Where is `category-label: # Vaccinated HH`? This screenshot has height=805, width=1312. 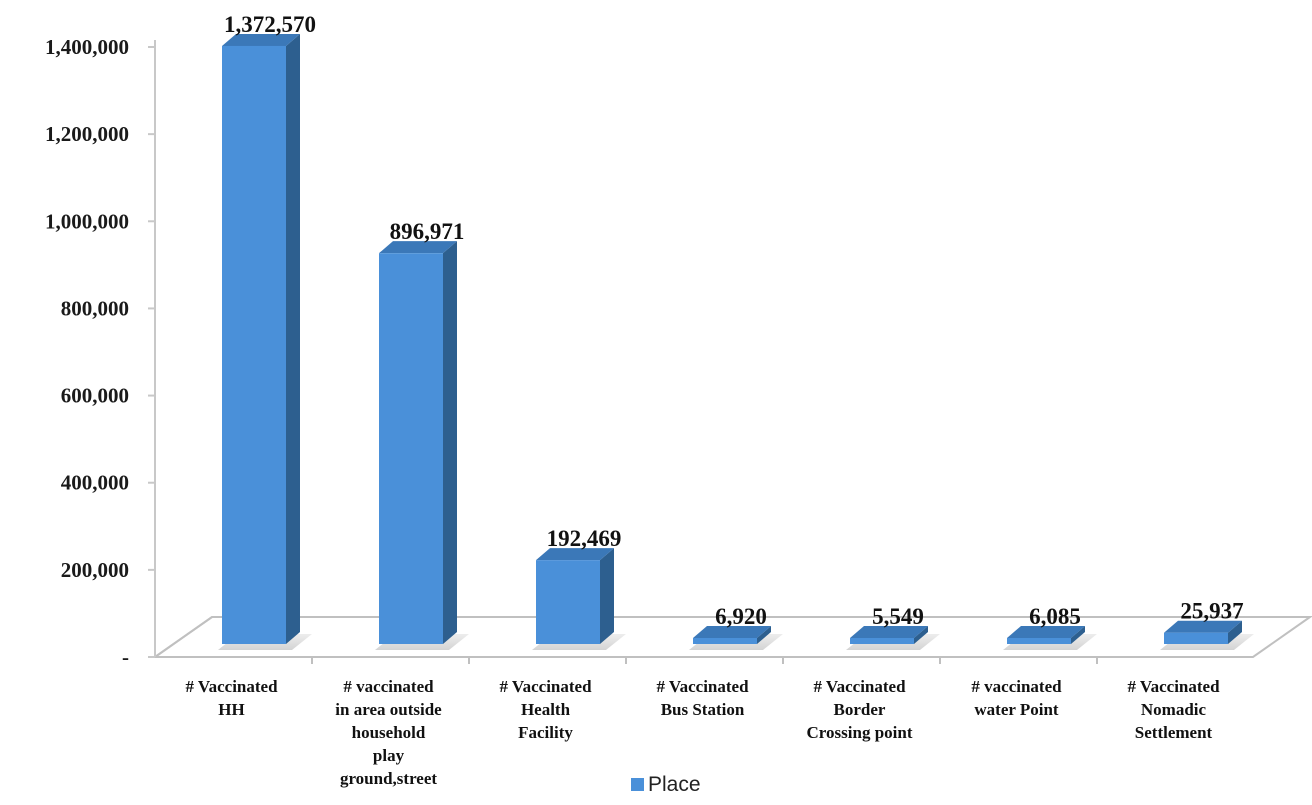 category-label: # Vaccinated HH is located at coordinates (231, 698).